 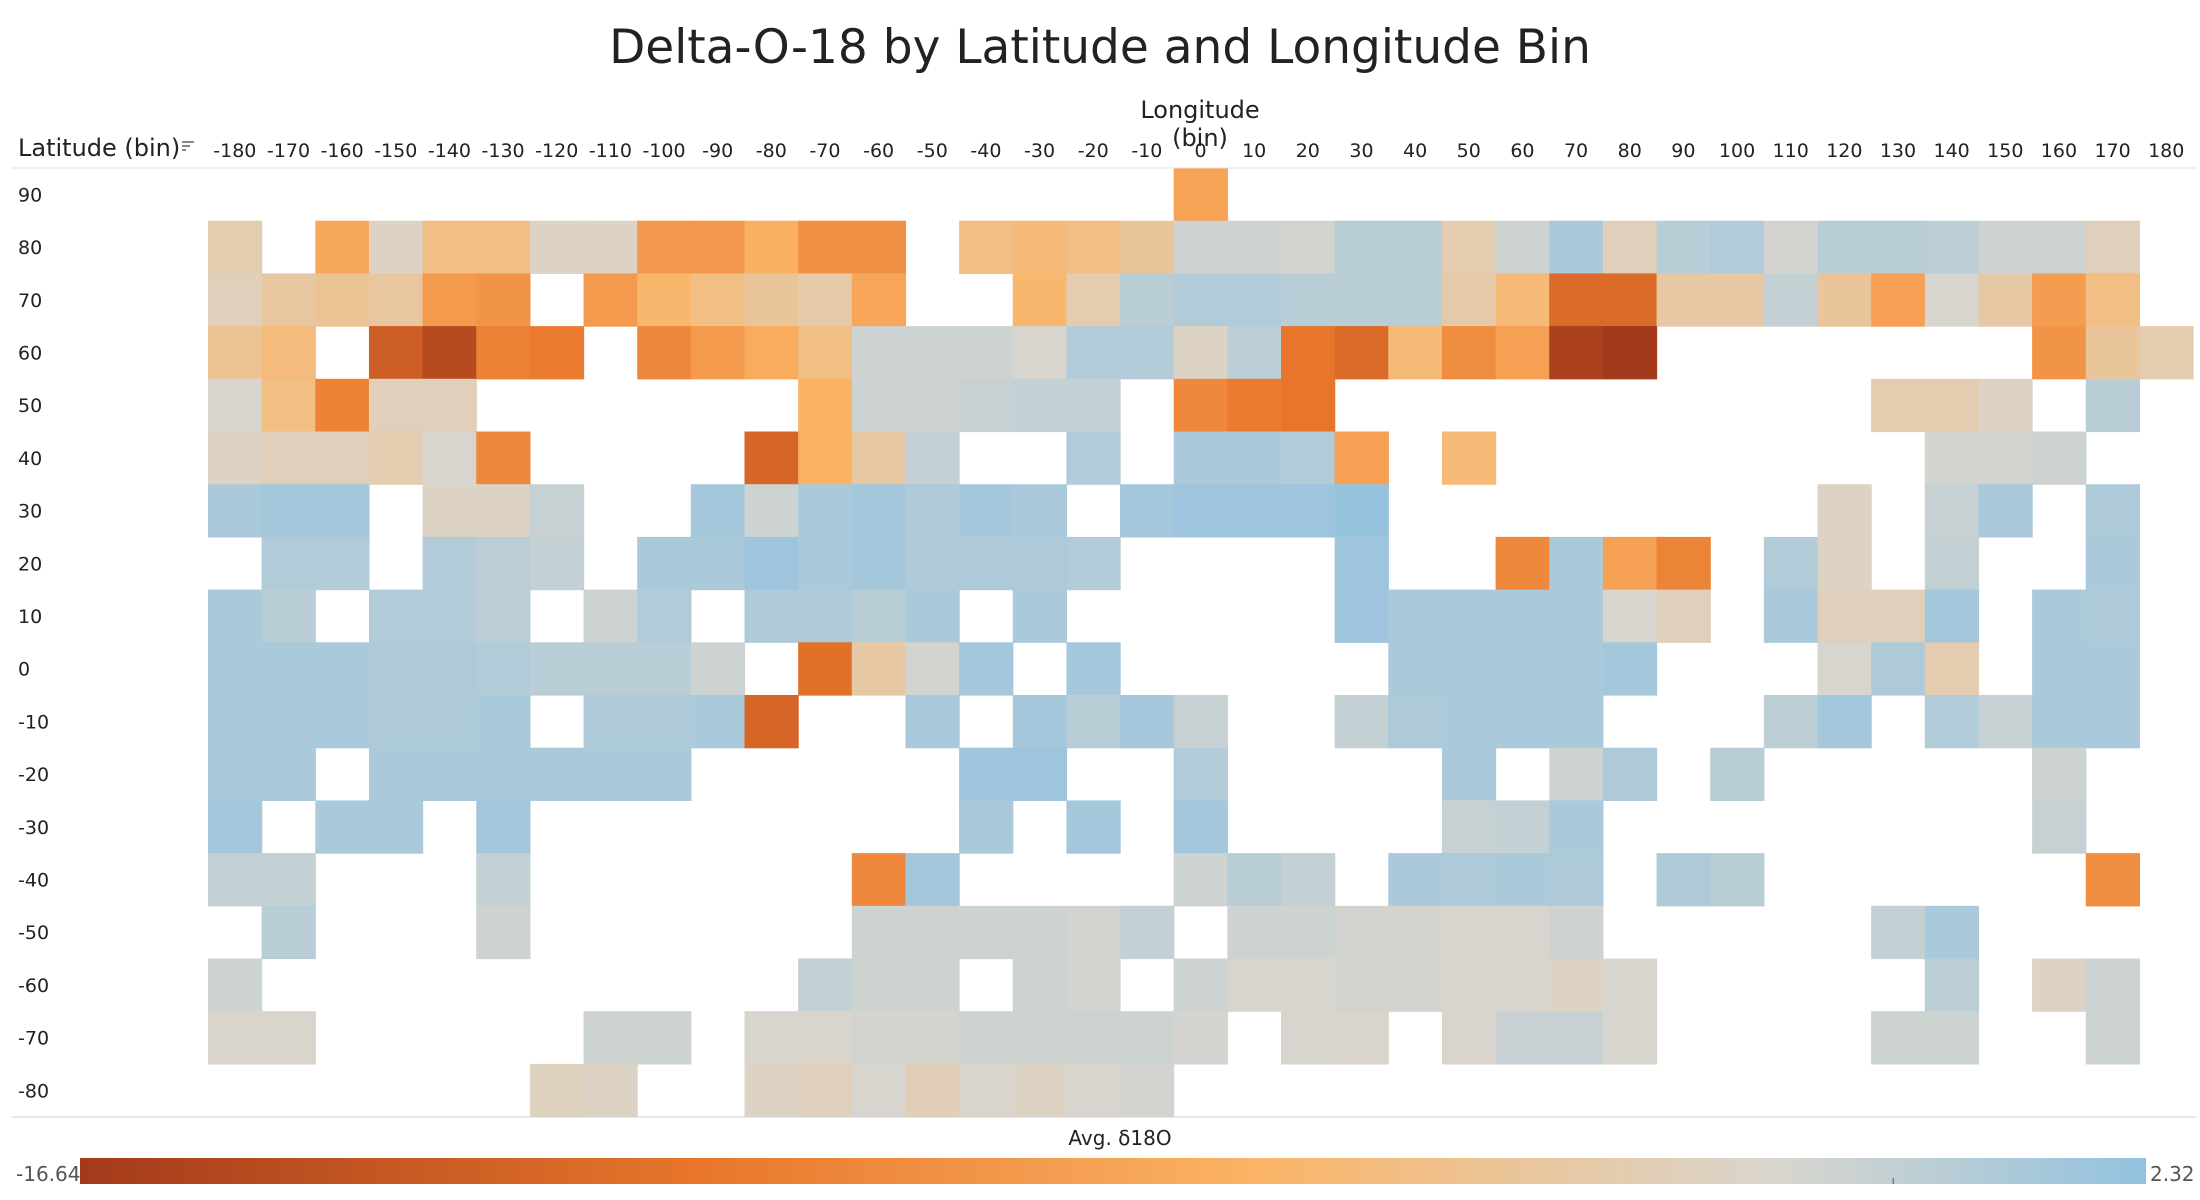 I want to click on color-legend-bar, so click(x=1113, y=1171).